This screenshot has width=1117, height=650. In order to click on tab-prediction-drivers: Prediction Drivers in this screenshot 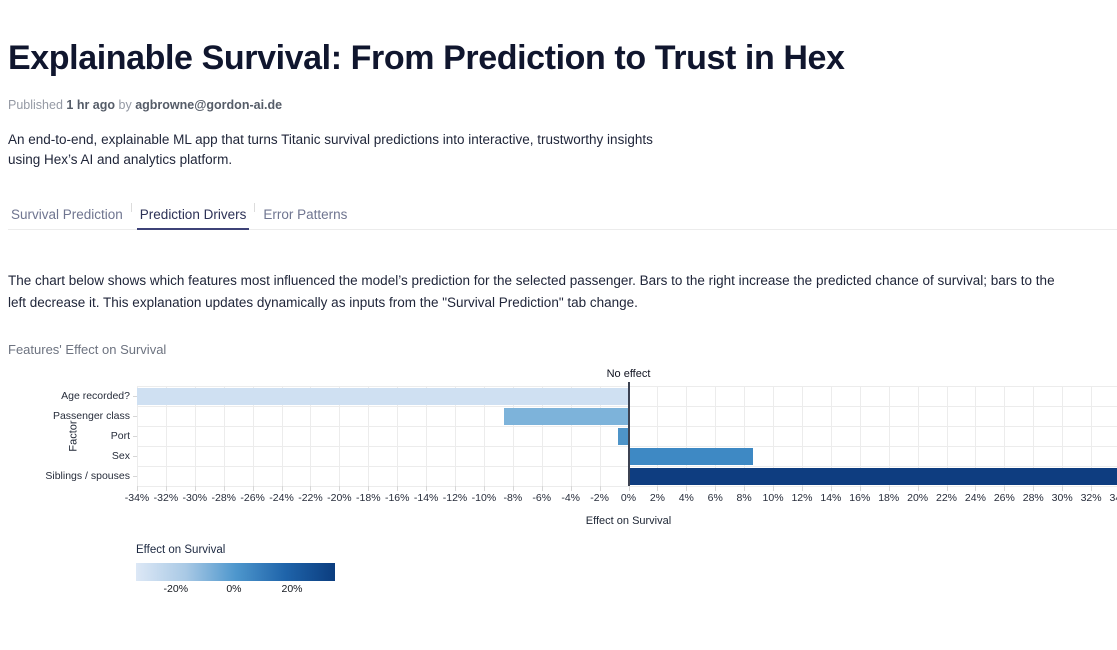, I will do `click(193, 216)`.